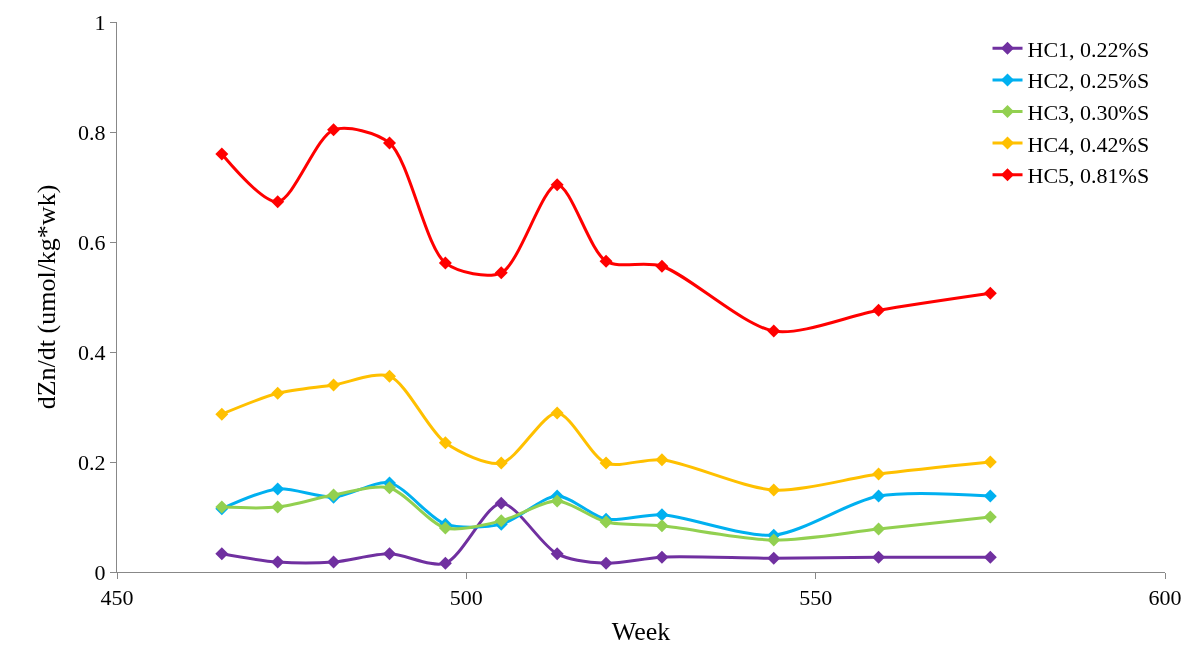  Describe the element at coordinates (92, 352) in the screenshot. I see `y-tick-label: 0.4` at that location.